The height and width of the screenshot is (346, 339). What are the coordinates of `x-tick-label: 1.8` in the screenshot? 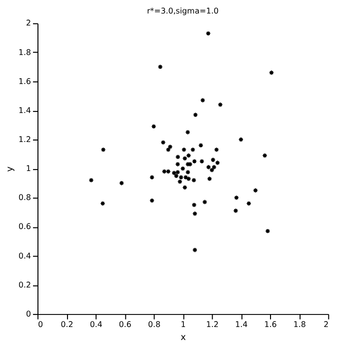 It's located at (299, 325).